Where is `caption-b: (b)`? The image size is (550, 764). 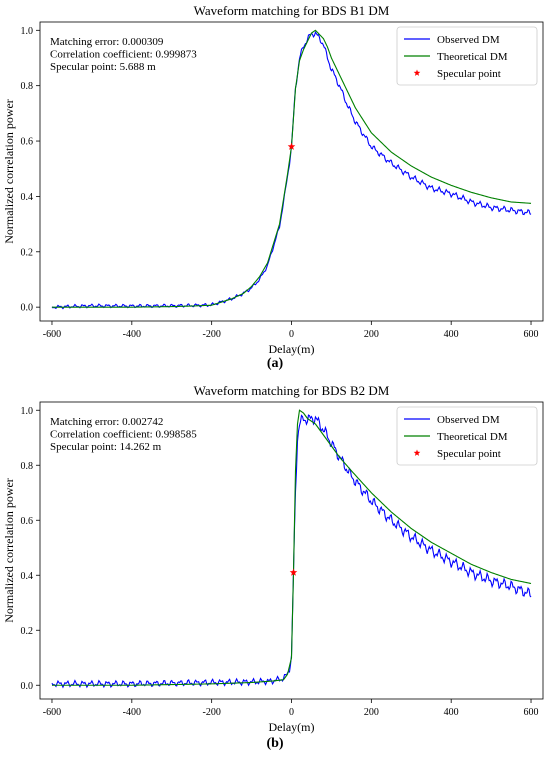 caption-b: (b) is located at coordinates (275, 743).